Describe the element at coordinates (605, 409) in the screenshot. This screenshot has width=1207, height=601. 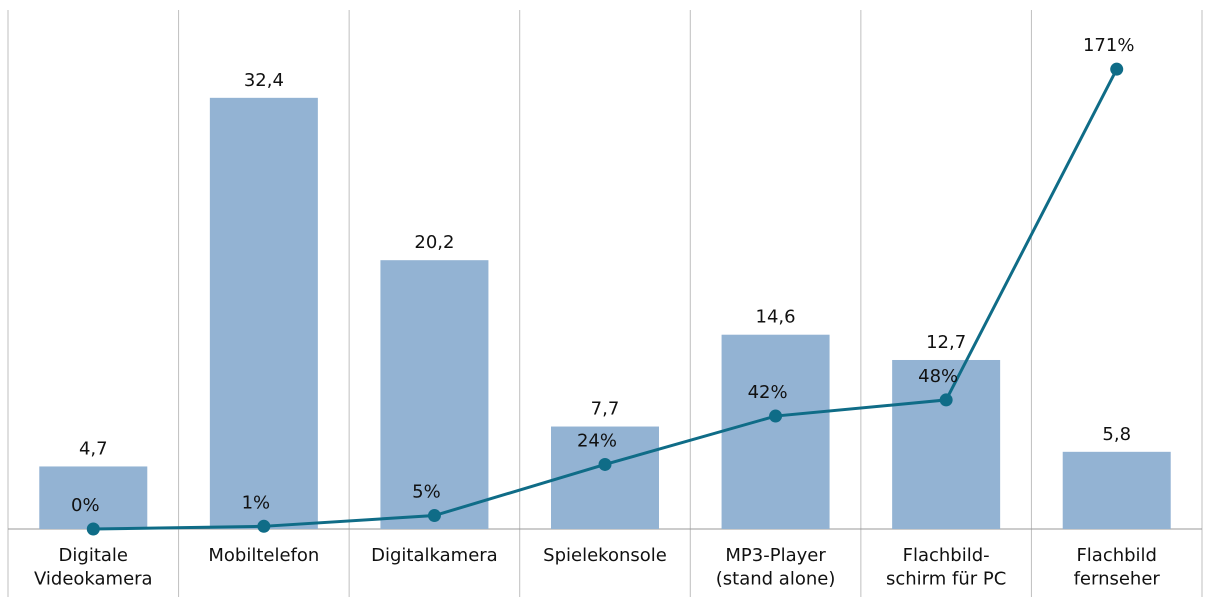
I see `bar-label: 7,7` at that location.